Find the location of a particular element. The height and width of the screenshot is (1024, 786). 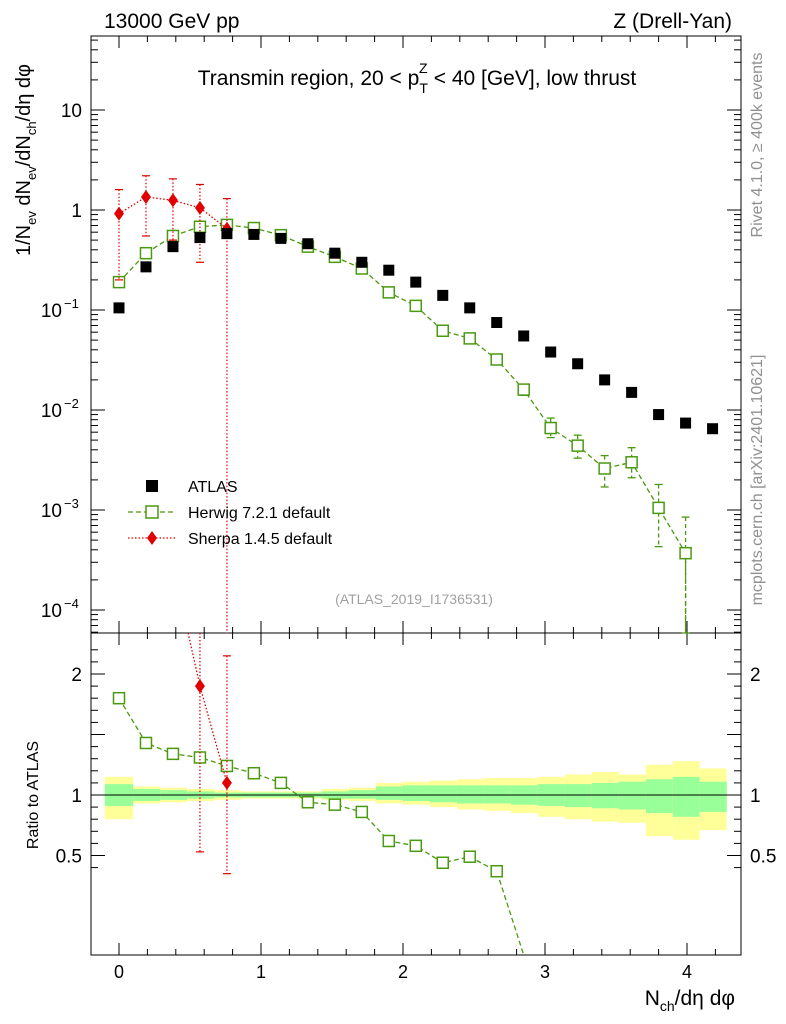

x-tick-label: 4 is located at coordinates (687, 972).